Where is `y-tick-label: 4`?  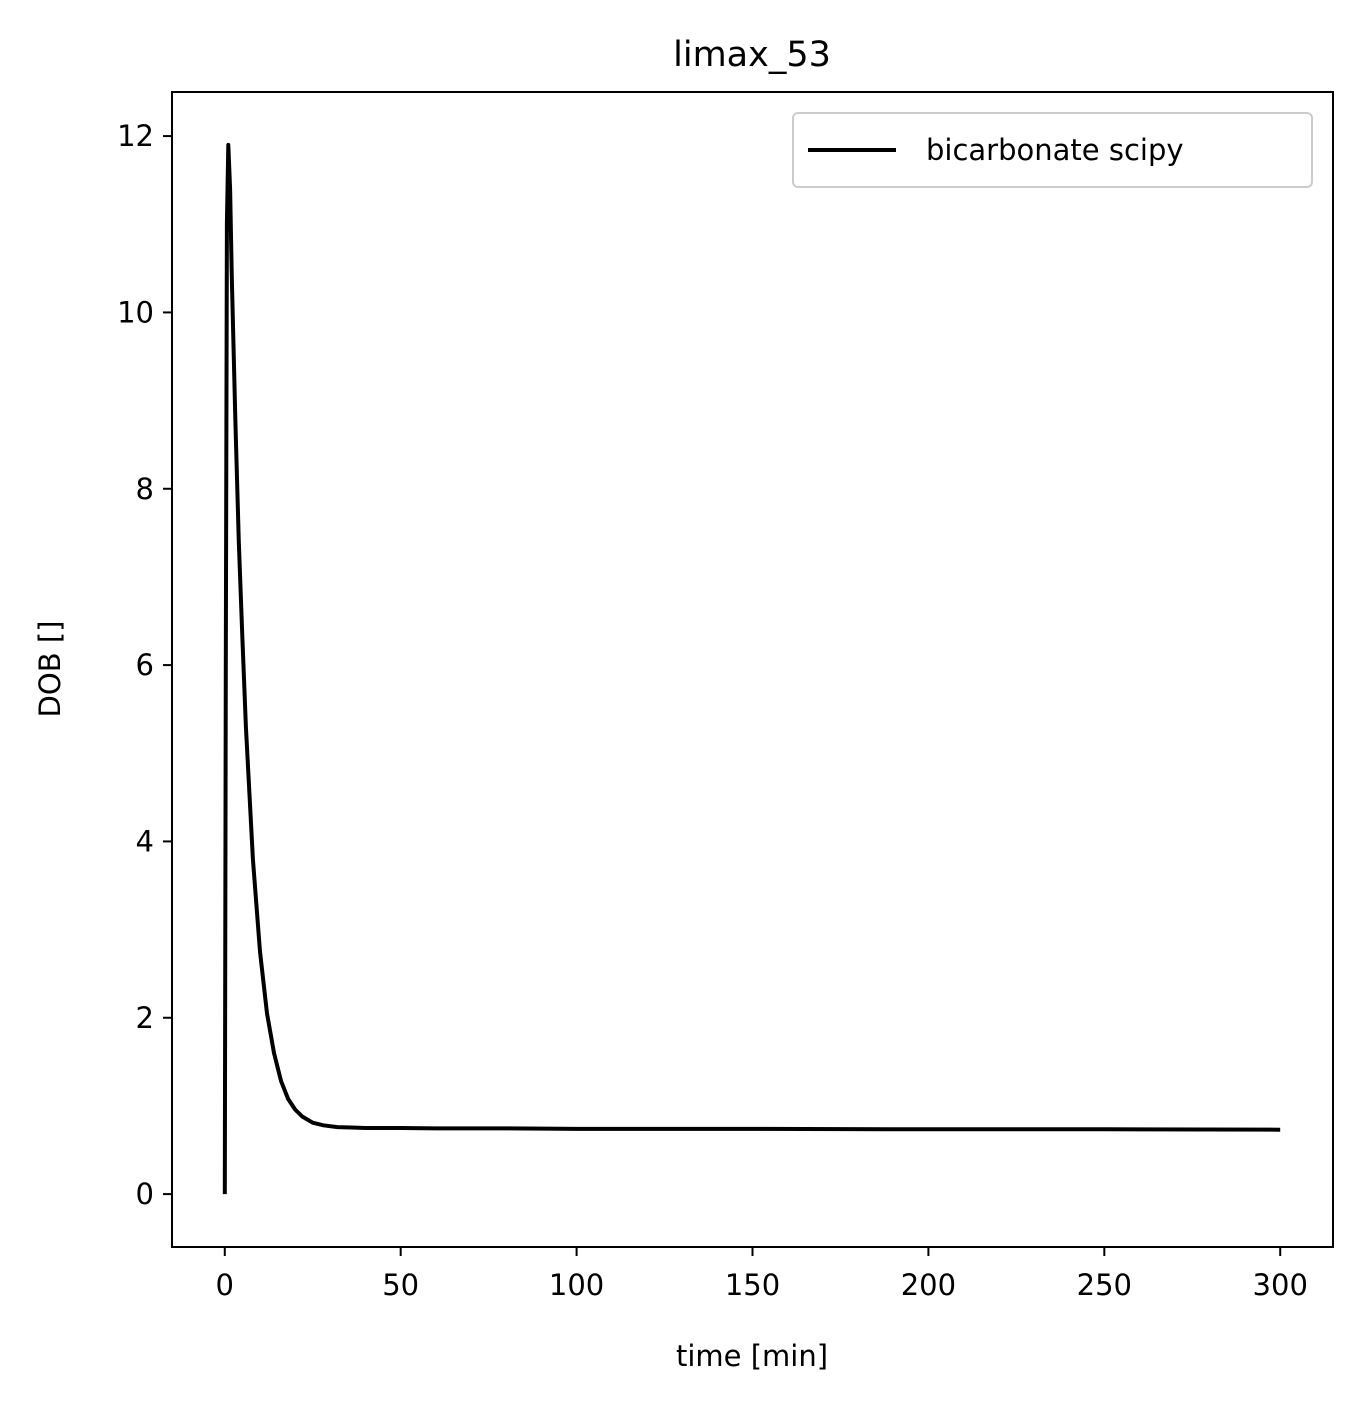 y-tick-label: 4 is located at coordinates (145, 841).